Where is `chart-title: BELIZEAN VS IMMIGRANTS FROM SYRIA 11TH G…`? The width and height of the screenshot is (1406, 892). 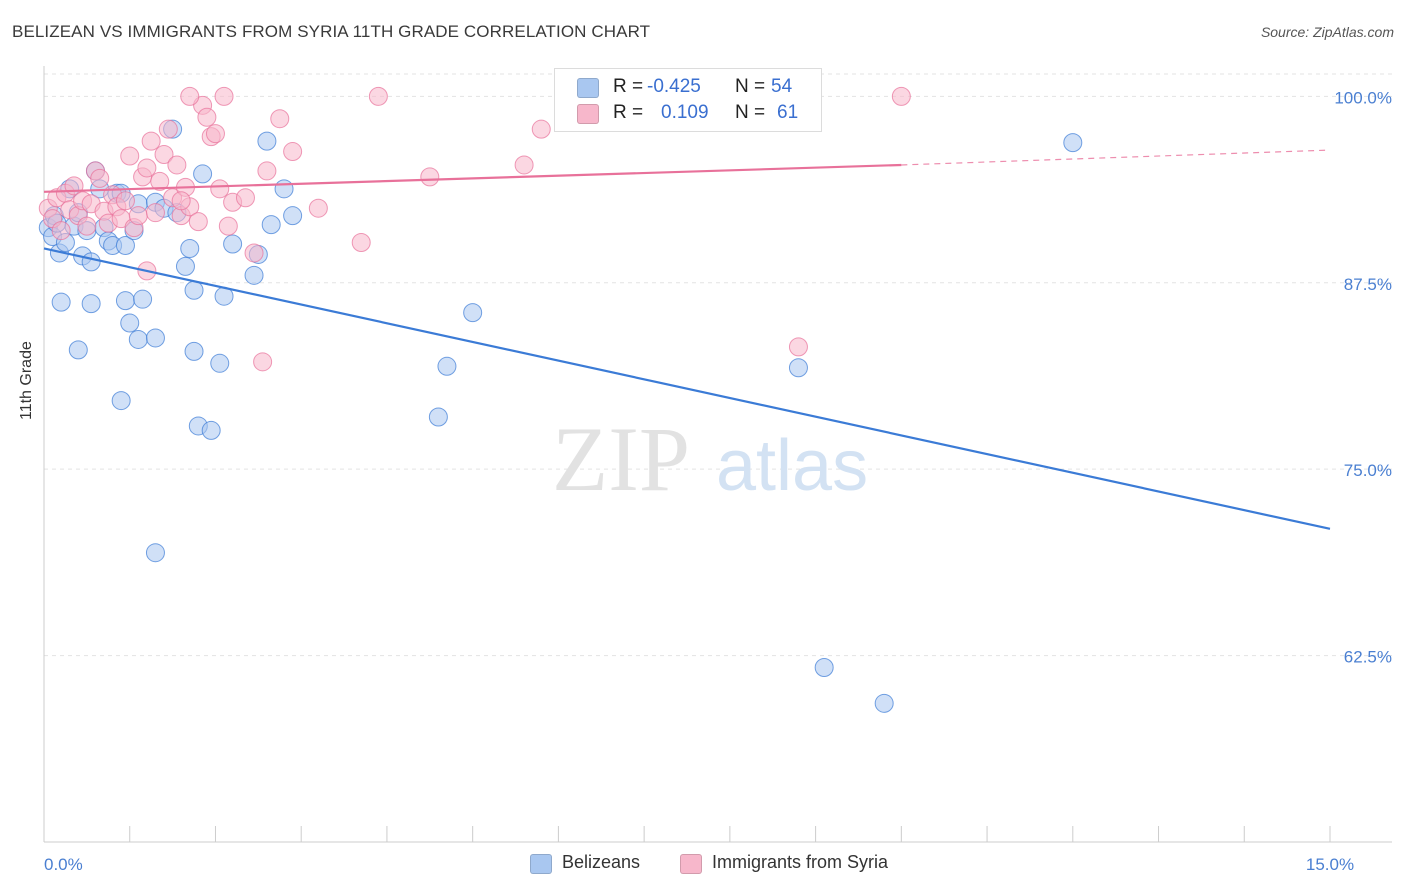
chart-title: BELIZEAN VS IMMIGRANTS FROM SYRIA 11TH G… is located at coordinates (331, 31).